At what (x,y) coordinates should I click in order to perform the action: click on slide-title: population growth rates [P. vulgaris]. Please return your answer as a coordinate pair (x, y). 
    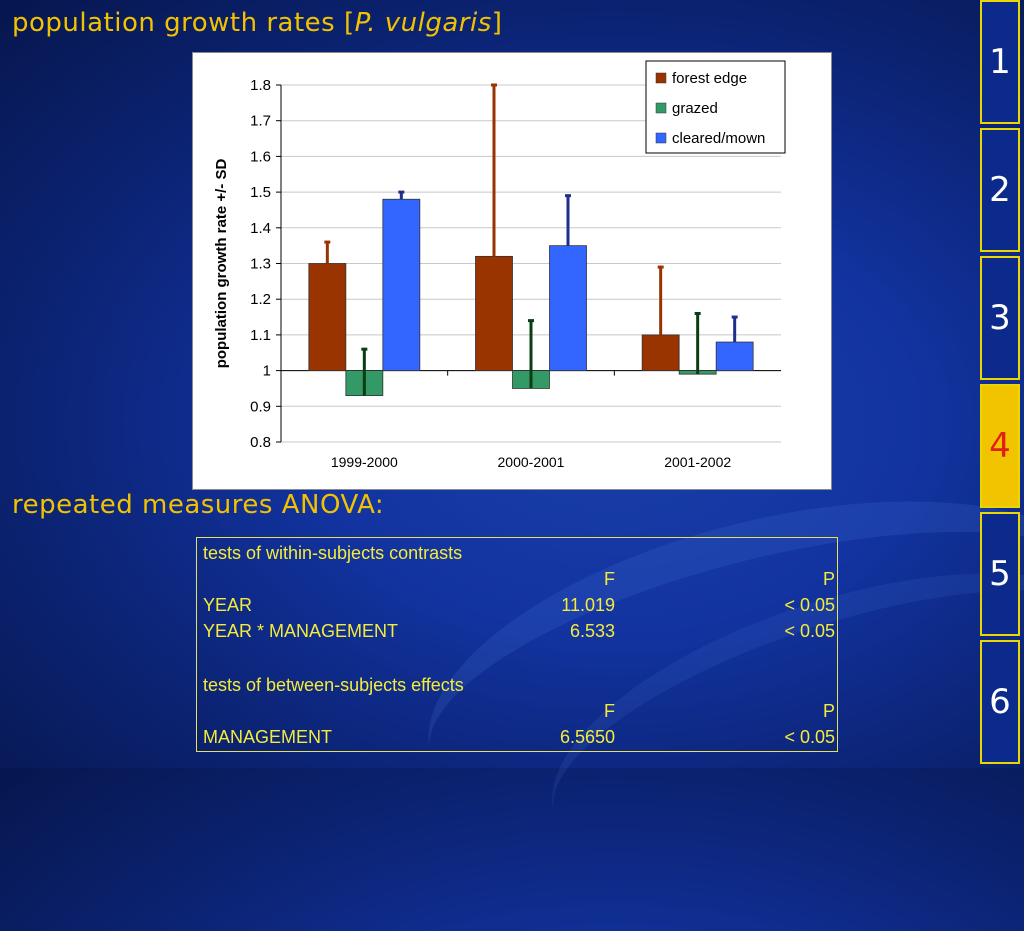
    Looking at the image, I should click on (257, 23).